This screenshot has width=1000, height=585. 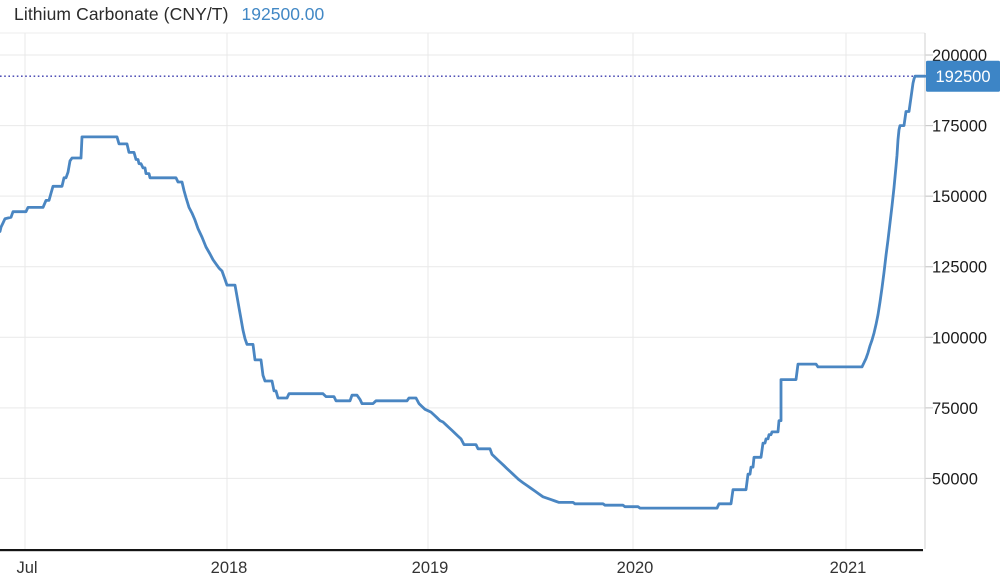 What do you see at coordinates (635, 568) in the screenshot?
I see `x-tick-label: 2020` at bounding box center [635, 568].